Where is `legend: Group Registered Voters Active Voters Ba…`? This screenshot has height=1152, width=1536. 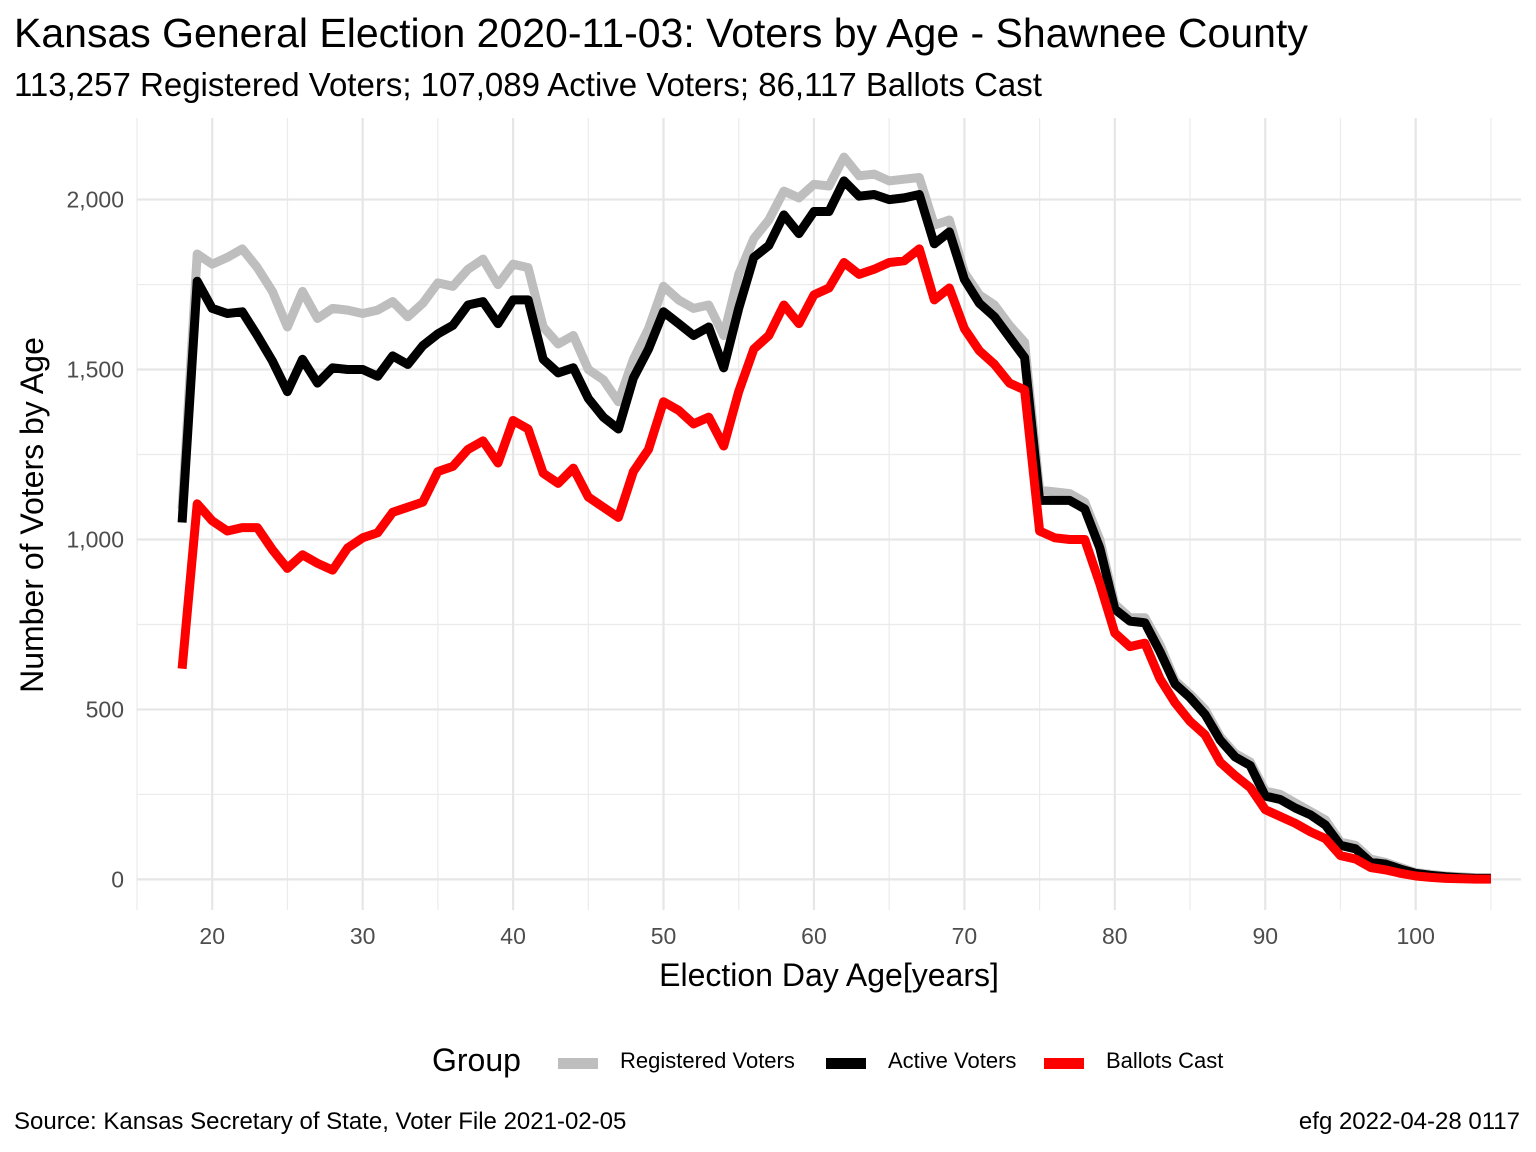
legend: Group Registered Voters Active Voters Ba… is located at coordinates (768, 1061).